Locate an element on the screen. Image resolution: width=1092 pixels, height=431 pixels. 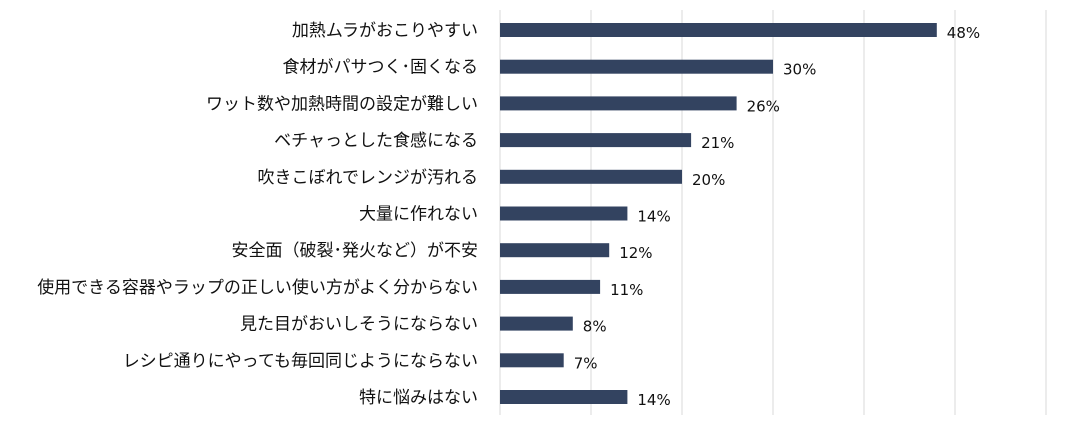
category-label: レシピ通りにやっても毎回同じようにならない is located at coordinates (300, 361).